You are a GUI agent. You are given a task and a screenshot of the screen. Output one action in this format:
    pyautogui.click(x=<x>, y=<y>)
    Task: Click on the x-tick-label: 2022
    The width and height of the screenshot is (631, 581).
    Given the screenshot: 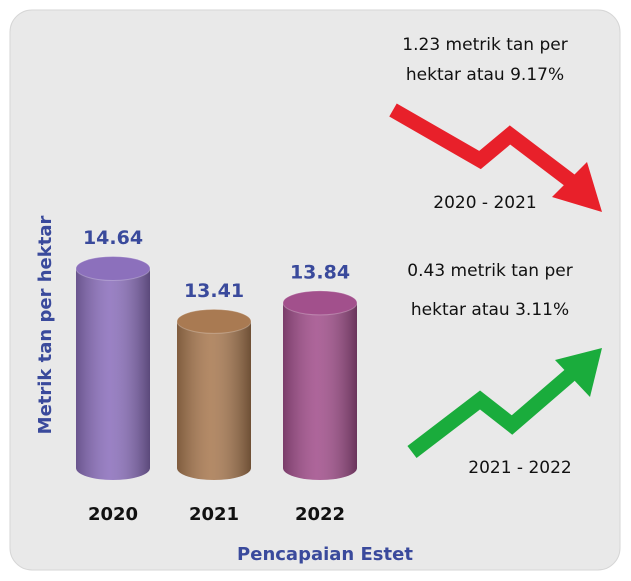 What is the action you would take?
    pyautogui.click(x=320, y=514)
    